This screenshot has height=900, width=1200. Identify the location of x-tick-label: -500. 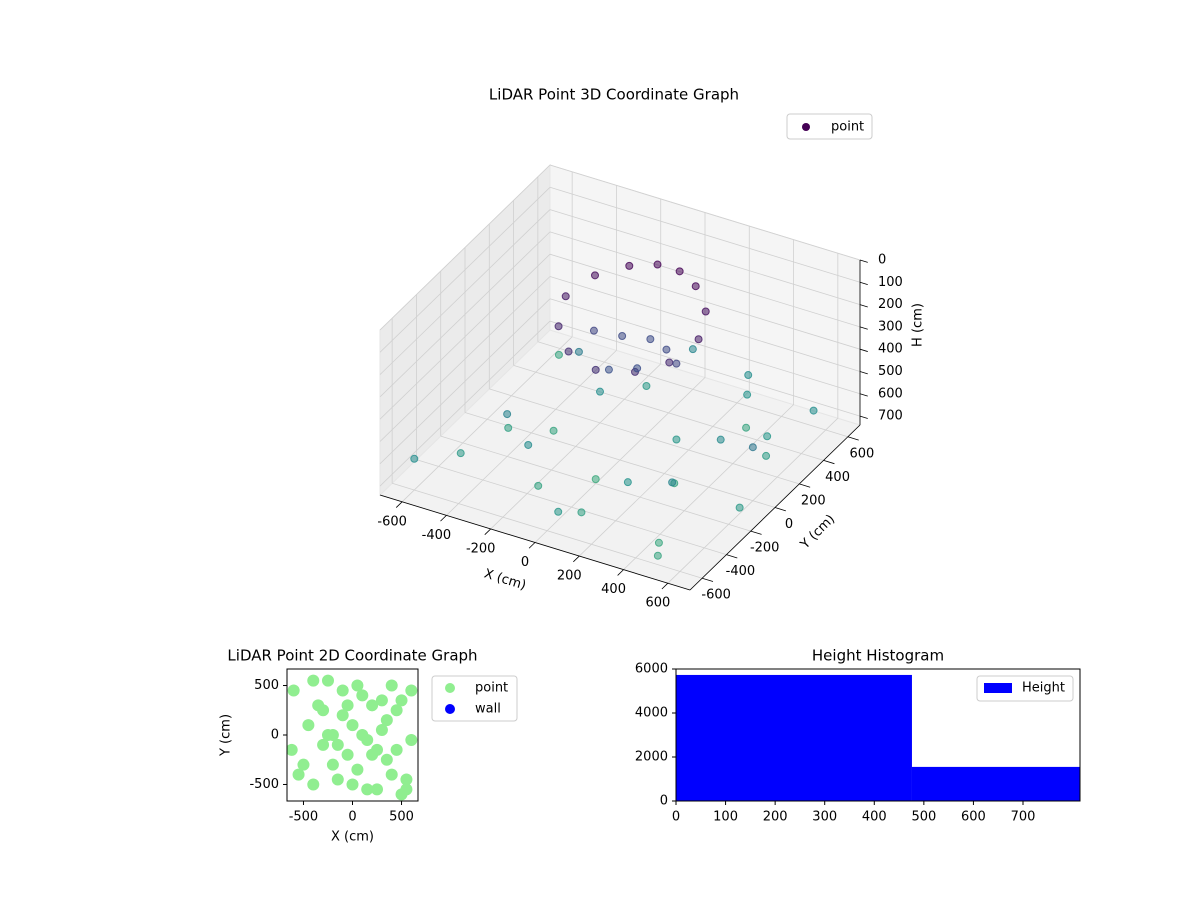
(304, 817).